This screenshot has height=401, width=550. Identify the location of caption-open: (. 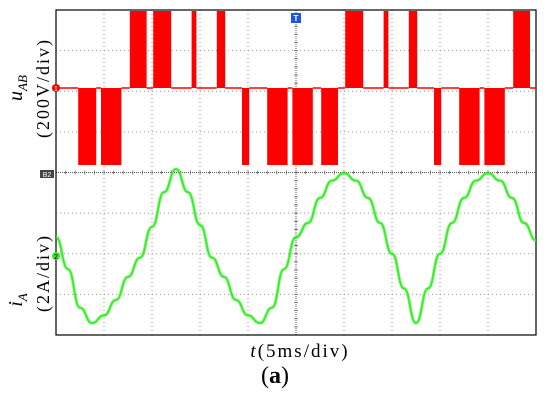
(265, 376).